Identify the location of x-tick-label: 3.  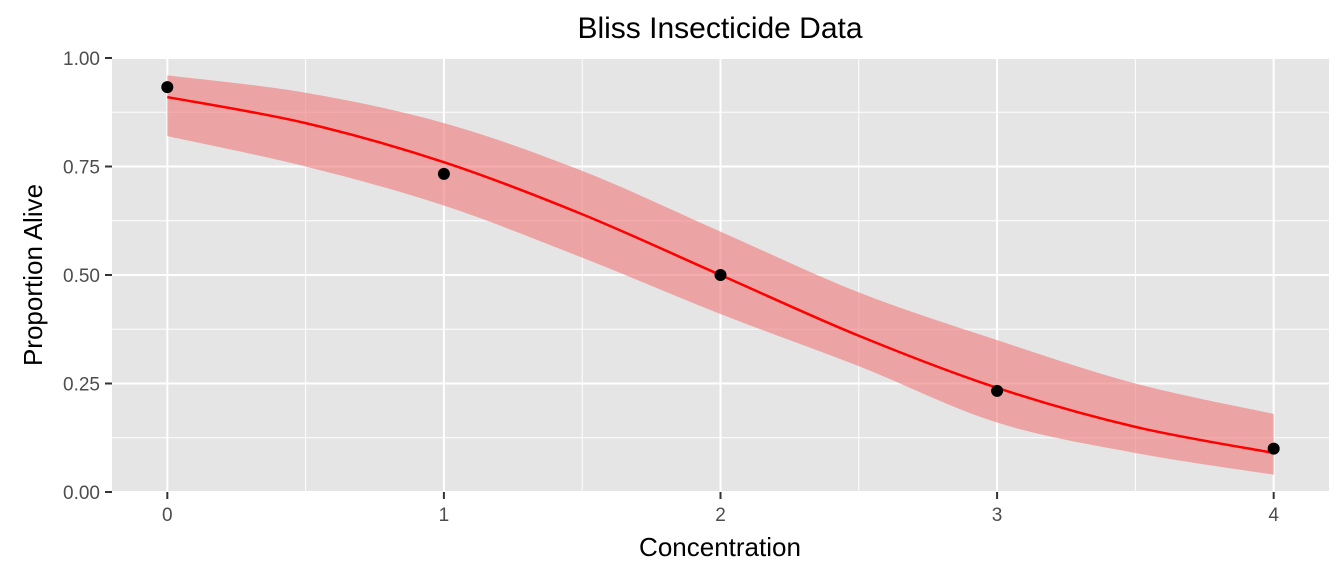
(997, 515).